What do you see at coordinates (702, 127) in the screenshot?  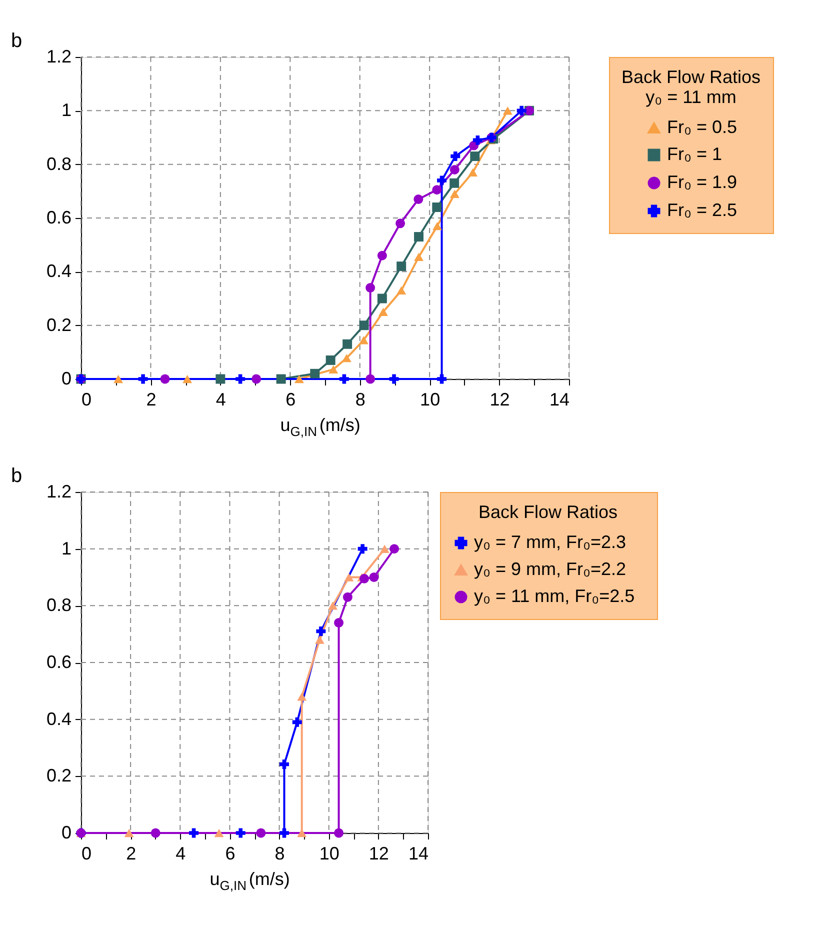 I see `legend-label: Fr₀ = 0.5` at bounding box center [702, 127].